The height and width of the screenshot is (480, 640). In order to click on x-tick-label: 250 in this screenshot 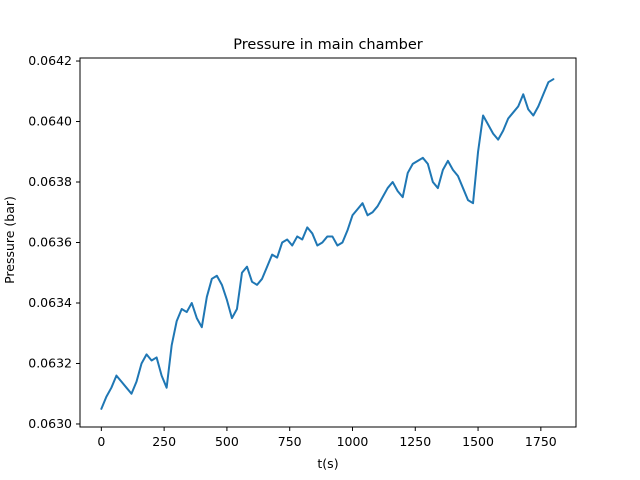, I will do `click(164, 441)`.